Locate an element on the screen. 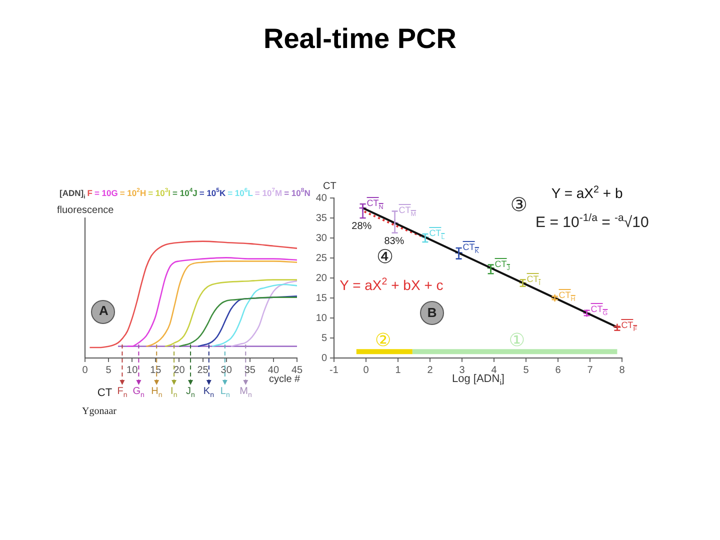 This screenshot has height=540, width=720. text: = 10G is located at coordinates (106, 193).